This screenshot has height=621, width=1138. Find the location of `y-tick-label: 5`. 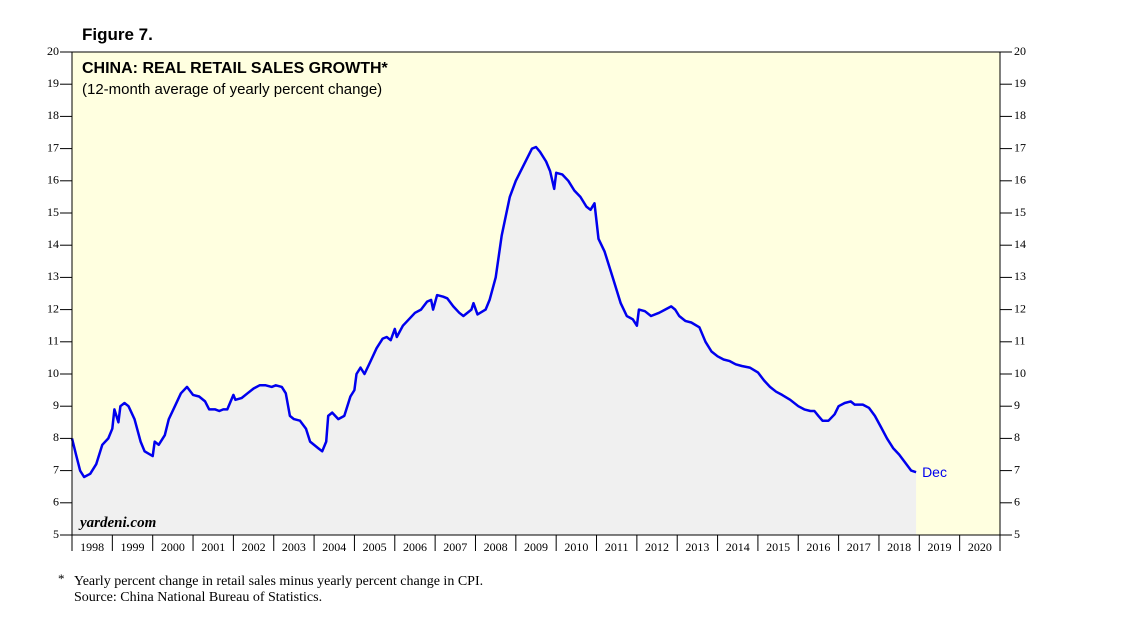

y-tick-label: 5 is located at coordinates (56, 534).